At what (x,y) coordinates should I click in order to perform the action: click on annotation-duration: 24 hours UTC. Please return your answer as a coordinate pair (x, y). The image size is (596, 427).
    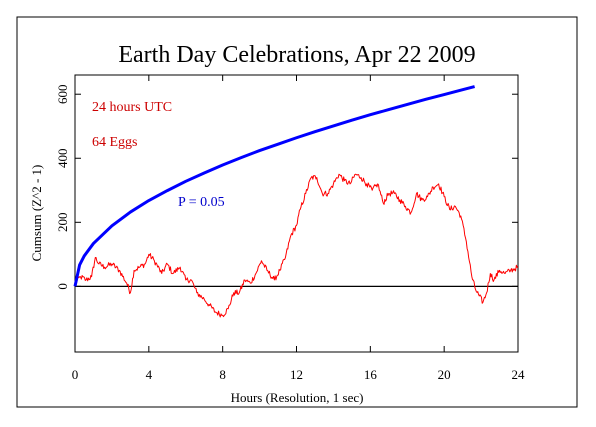
    Looking at the image, I should click on (132, 107).